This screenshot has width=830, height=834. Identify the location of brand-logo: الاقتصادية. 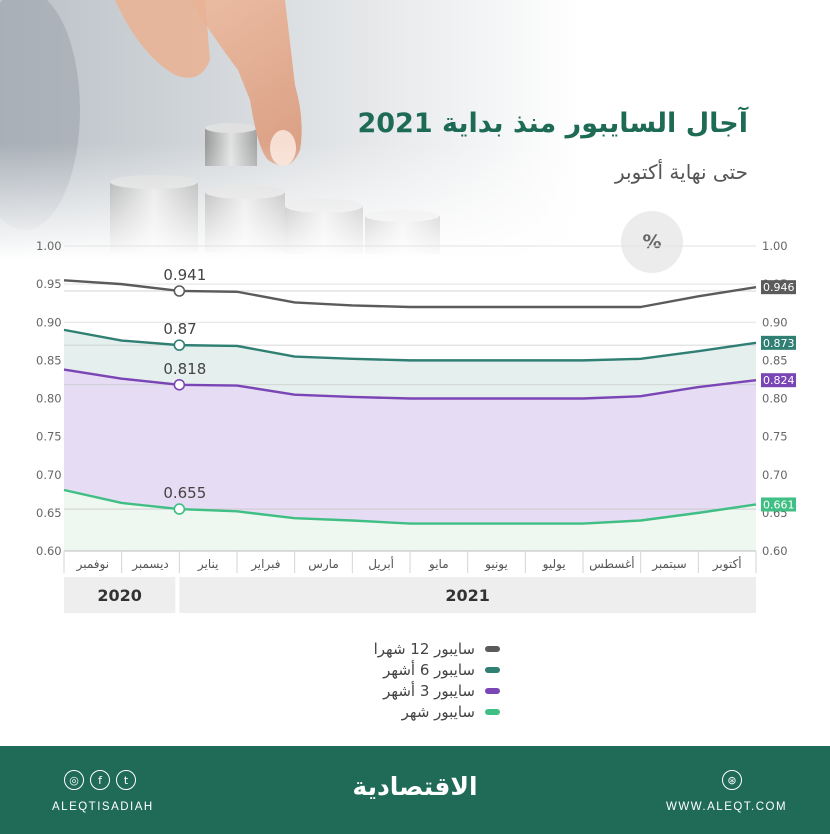
(415, 786).